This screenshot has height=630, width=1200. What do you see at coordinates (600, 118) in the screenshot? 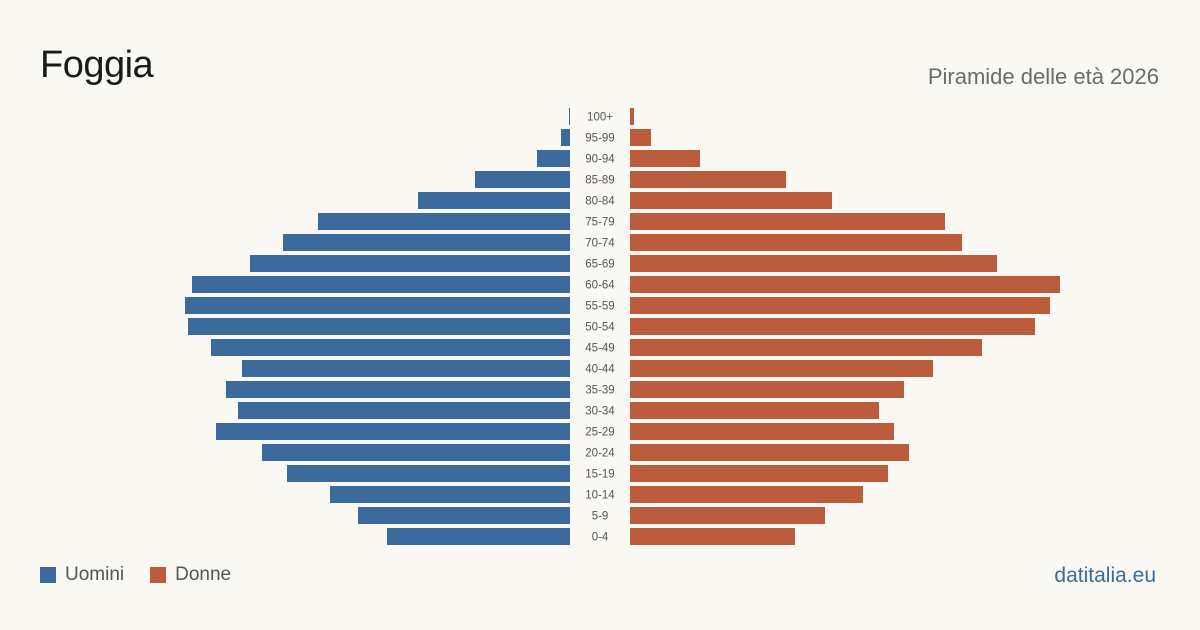
I see `age-group-label: 100+` at bounding box center [600, 118].